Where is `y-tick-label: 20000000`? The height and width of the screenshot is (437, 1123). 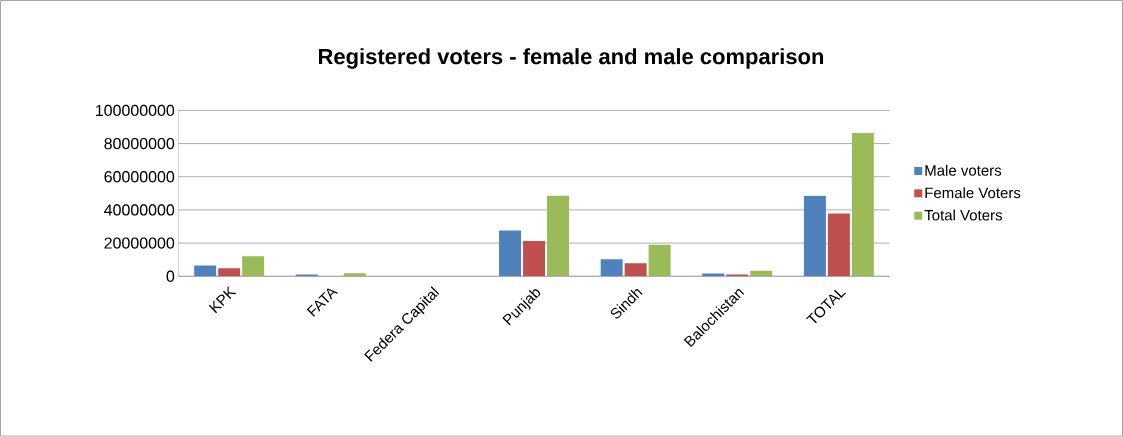
y-tick-label: 20000000 is located at coordinates (139, 243).